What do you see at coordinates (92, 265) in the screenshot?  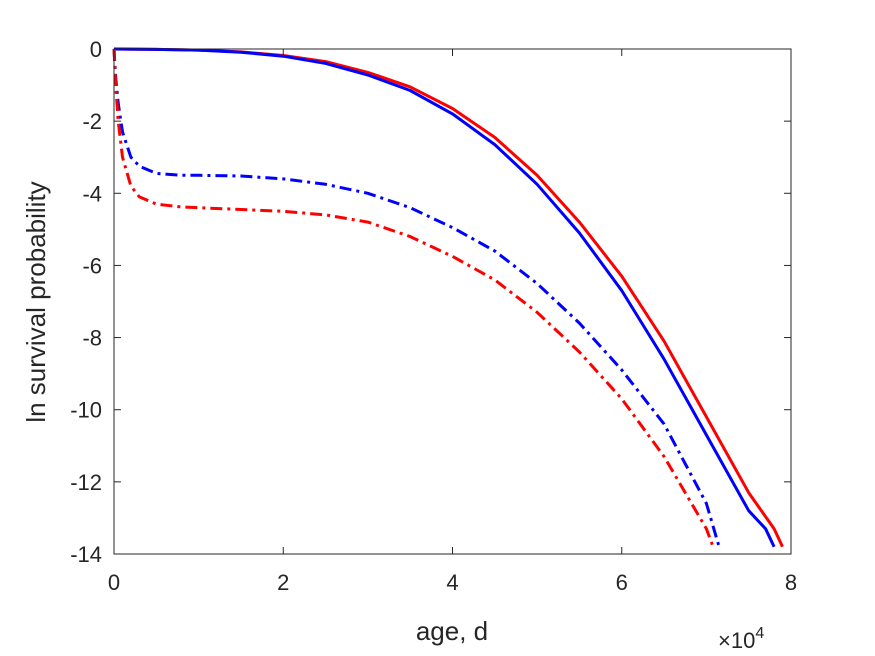 I see `y-tick-label: -6` at bounding box center [92, 265].